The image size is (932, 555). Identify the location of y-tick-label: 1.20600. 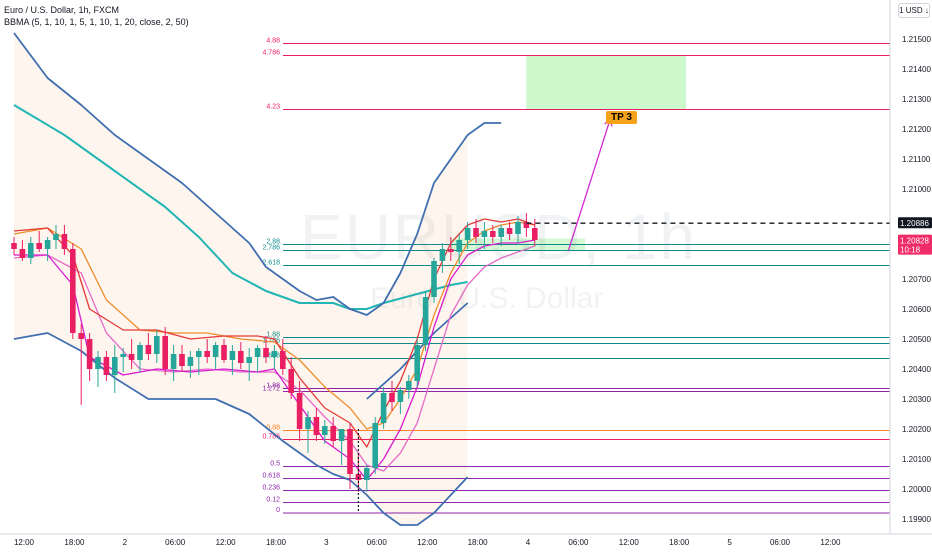
(916, 309).